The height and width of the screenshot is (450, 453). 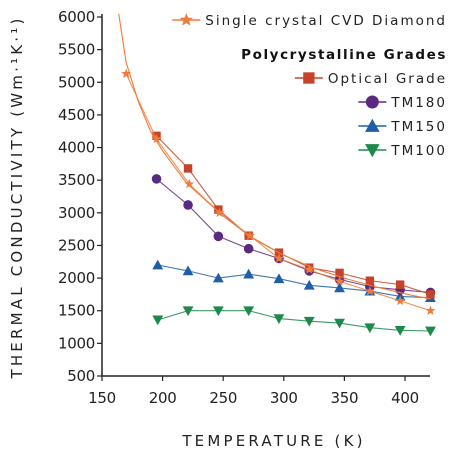 What do you see at coordinates (418, 103) in the screenshot?
I see `legend-label: TM180` at bounding box center [418, 103].